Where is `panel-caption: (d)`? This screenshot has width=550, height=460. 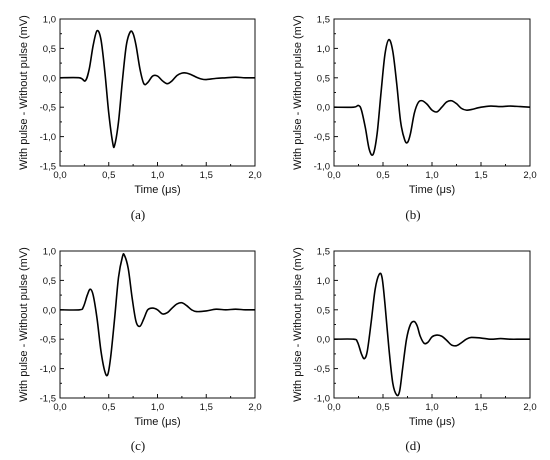 panel-caption: (d) is located at coordinates (412, 445).